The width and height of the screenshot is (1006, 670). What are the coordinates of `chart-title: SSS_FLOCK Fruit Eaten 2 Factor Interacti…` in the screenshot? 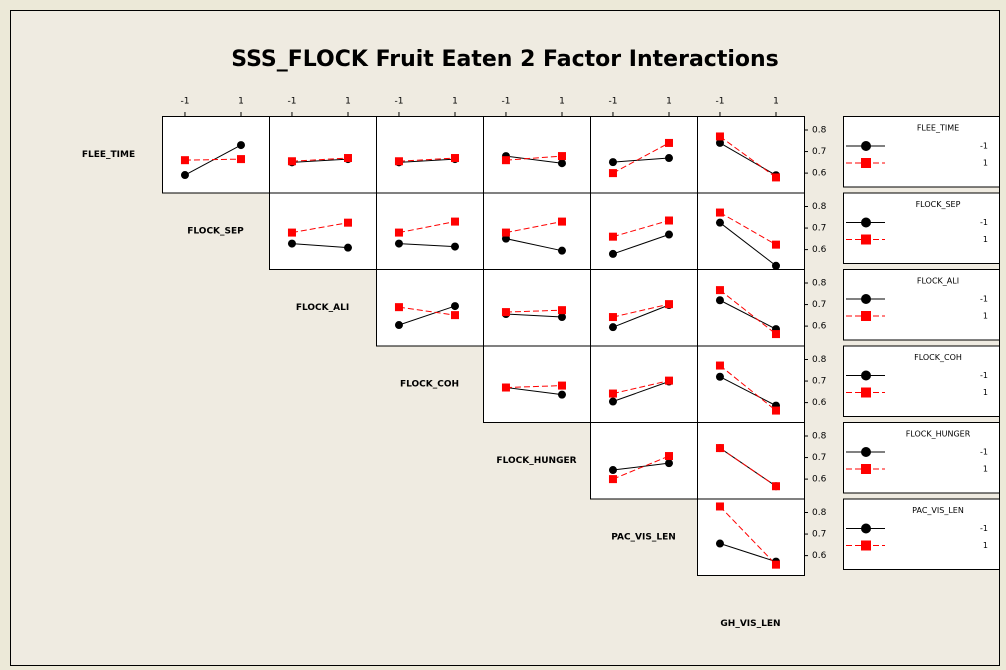 It's located at (505, 59).